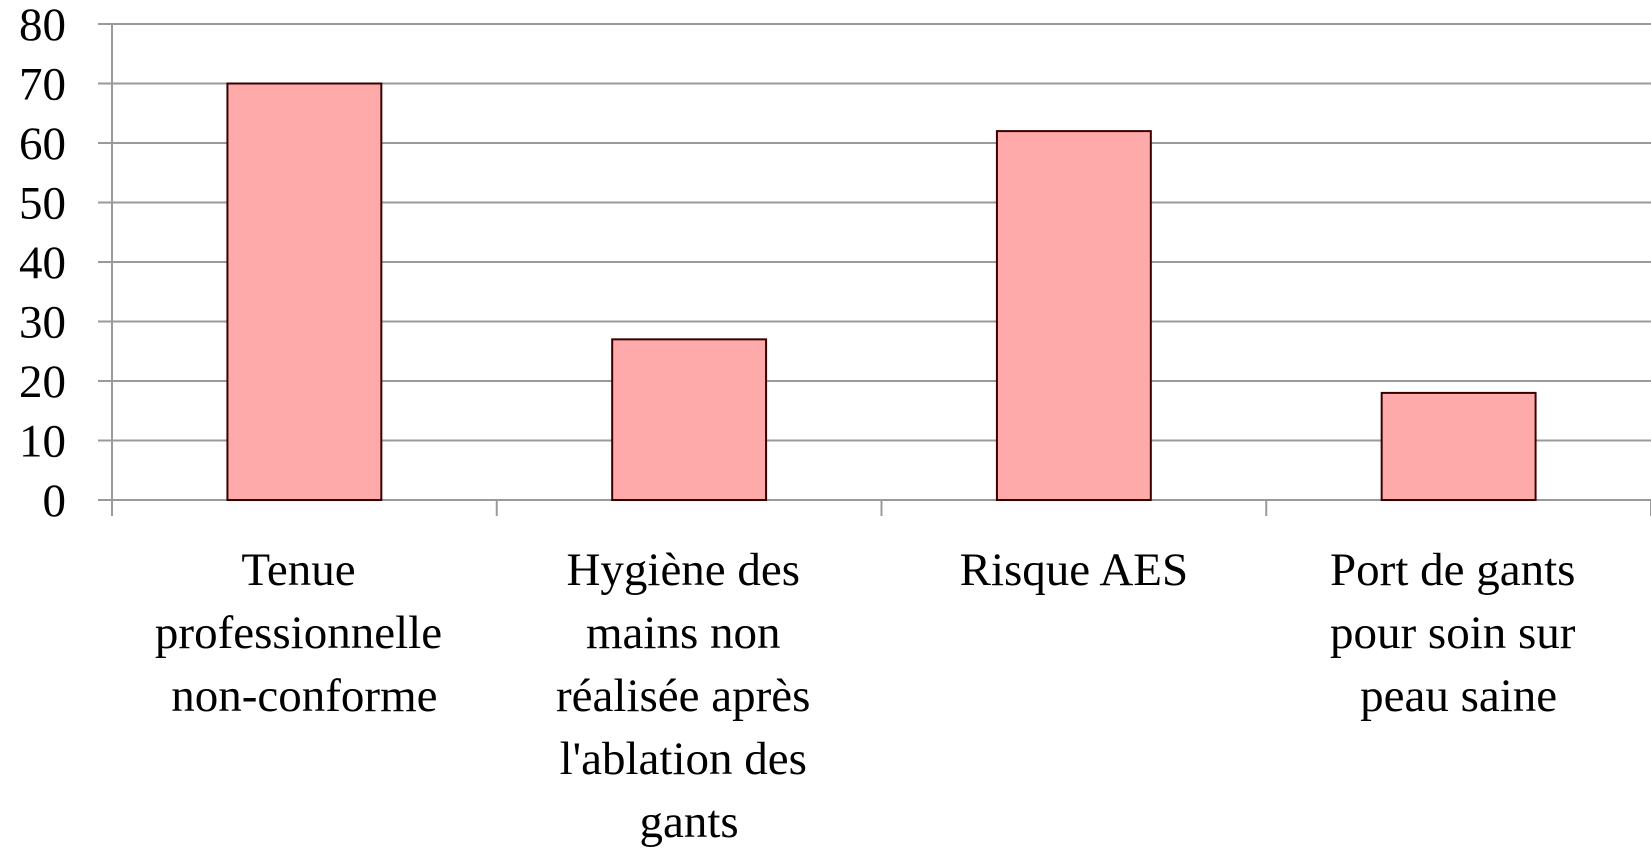  I want to click on x-tick-label: Risque AES, so click(1074, 570).